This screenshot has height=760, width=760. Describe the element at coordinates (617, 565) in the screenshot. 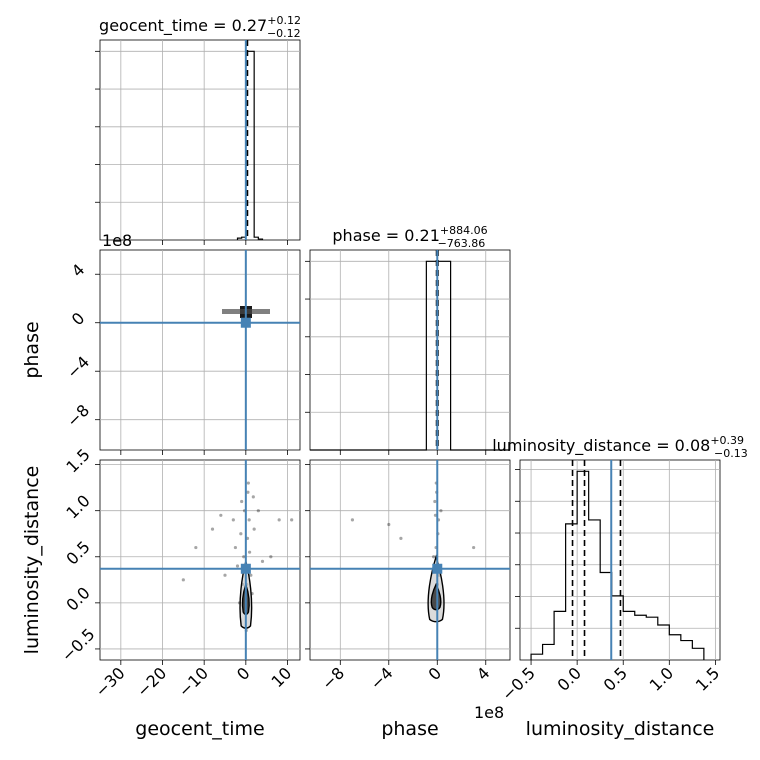

I see `histogram-step-luminosity_distance` at that location.